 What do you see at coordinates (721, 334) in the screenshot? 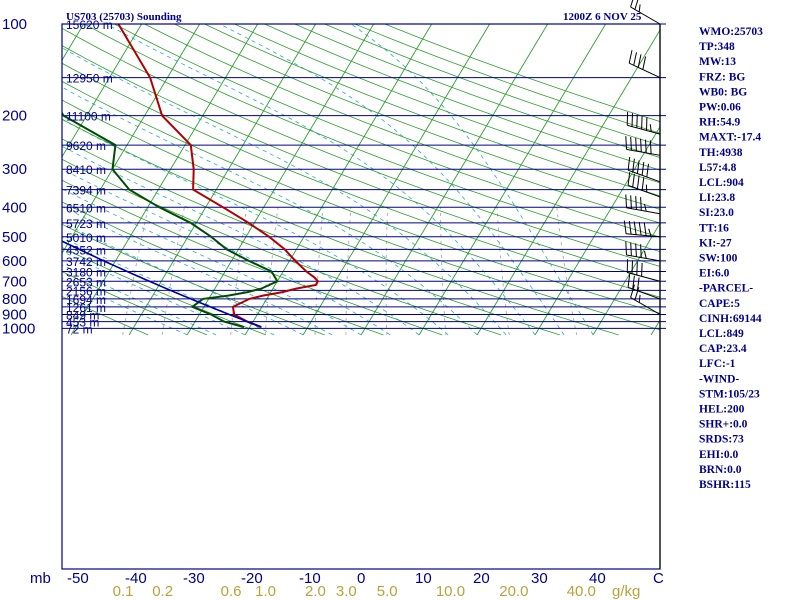
I see `index-entry: LCL:849` at bounding box center [721, 334].